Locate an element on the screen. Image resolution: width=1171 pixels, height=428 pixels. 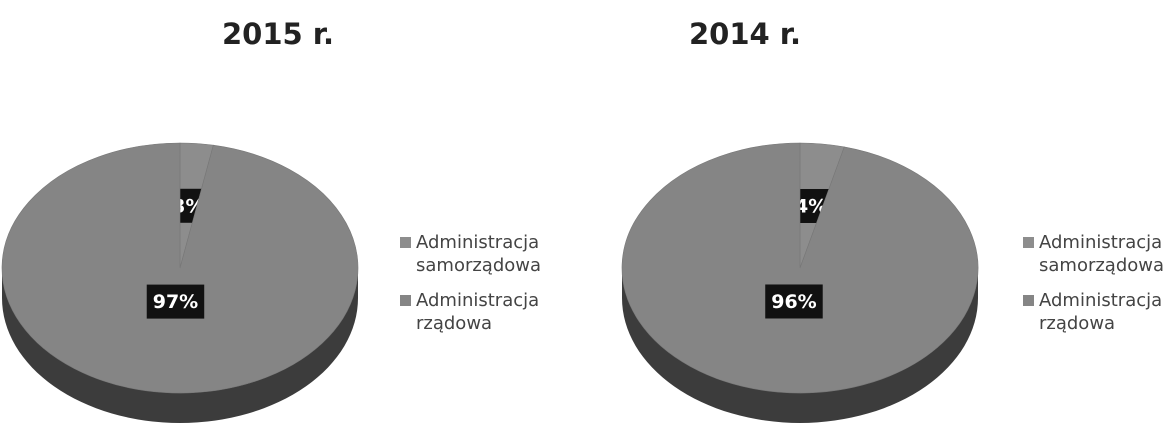
data-label-text: 96% is located at coordinates (793, 302).